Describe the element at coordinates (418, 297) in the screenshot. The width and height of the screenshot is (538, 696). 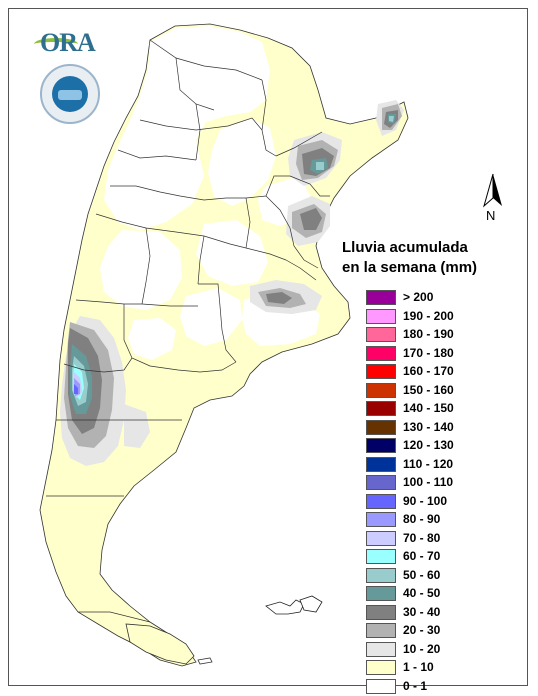
I see `legend-label: > 200` at that location.